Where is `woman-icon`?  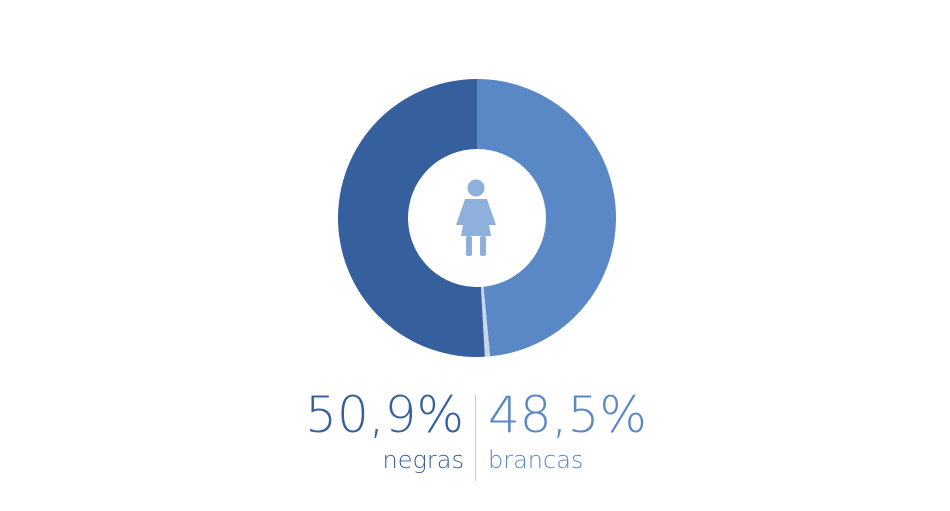
woman-icon is located at coordinates (476, 217).